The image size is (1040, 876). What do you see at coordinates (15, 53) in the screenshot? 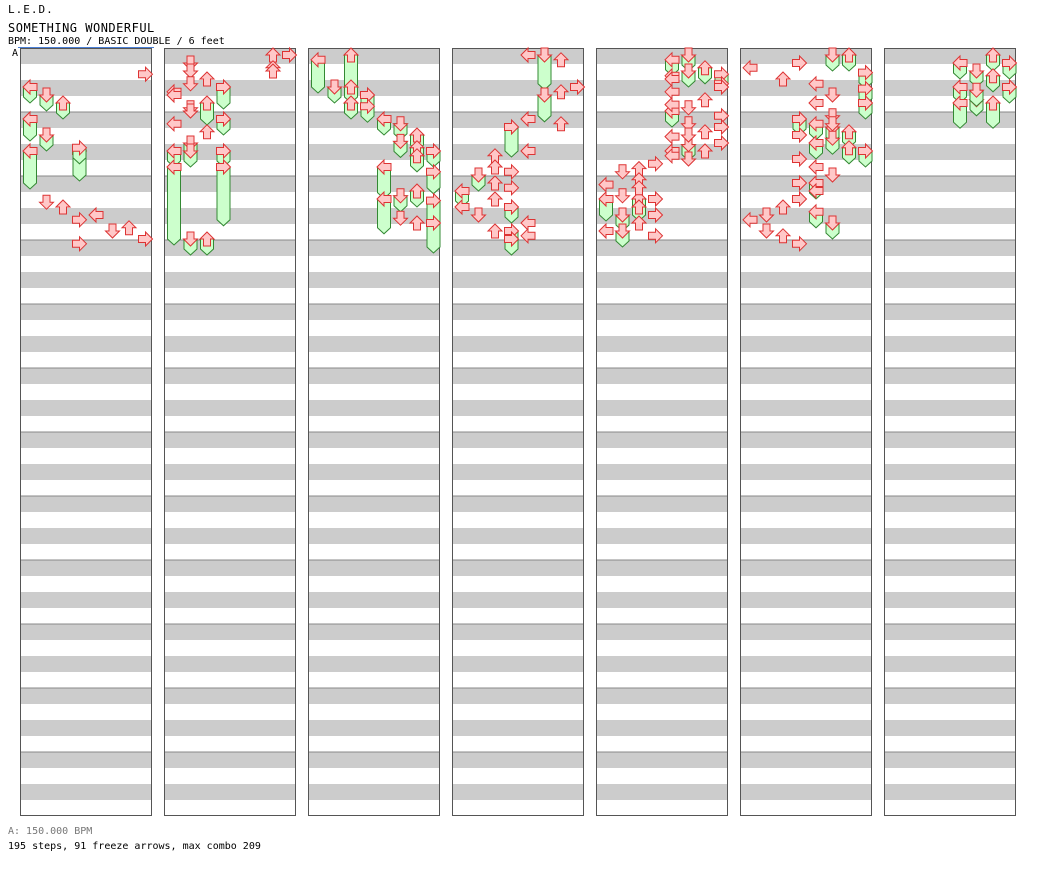
I see `bpm-marker: A` at bounding box center [15, 53].